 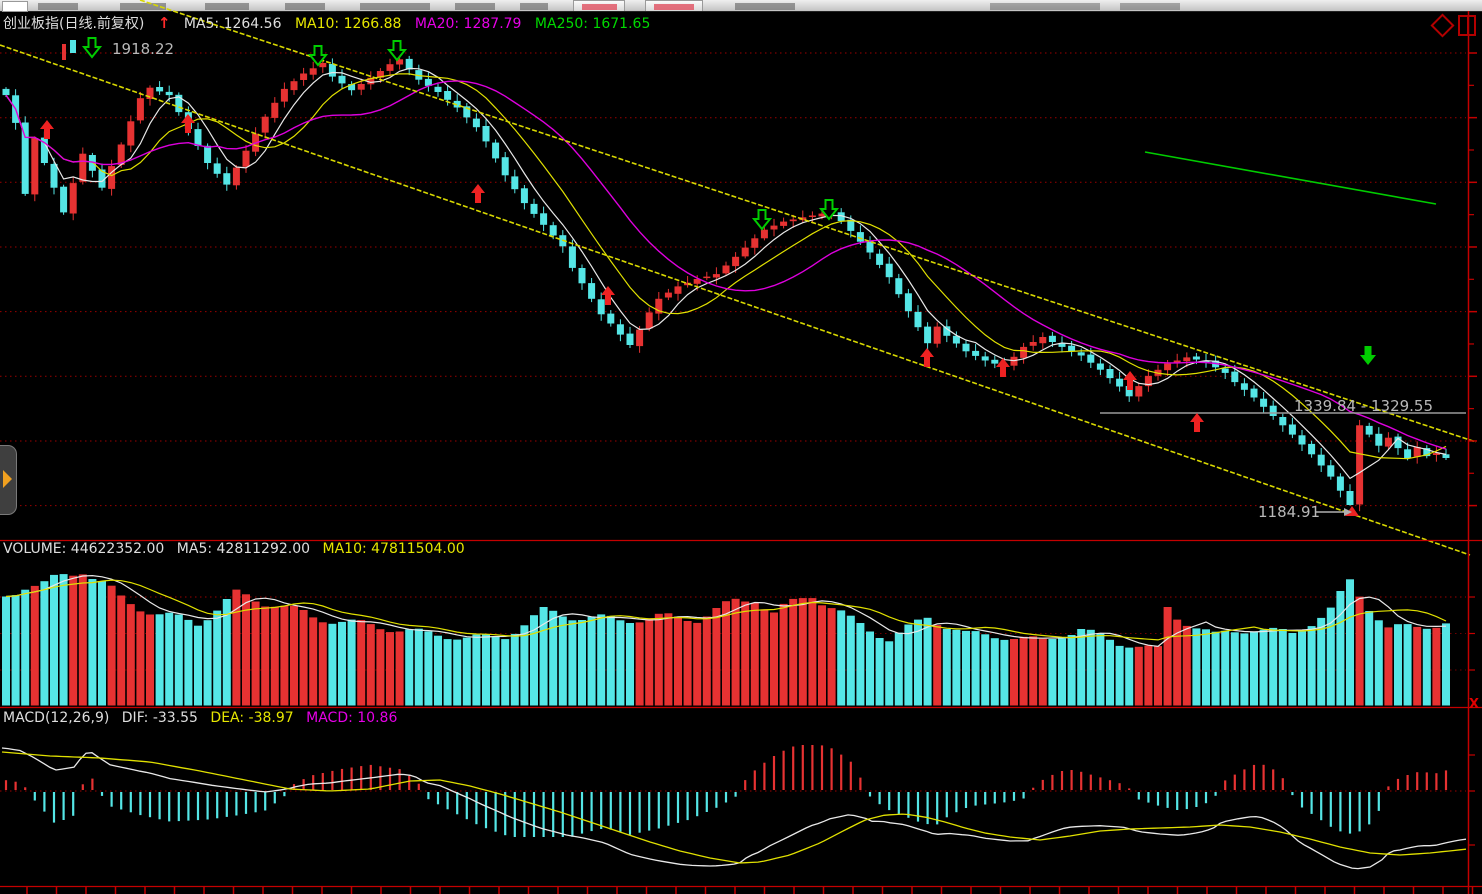 What do you see at coordinates (74, 24) in the screenshot?
I see `instrument-name: 创业板指(日线.前复权)` at bounding box center [74, 24].